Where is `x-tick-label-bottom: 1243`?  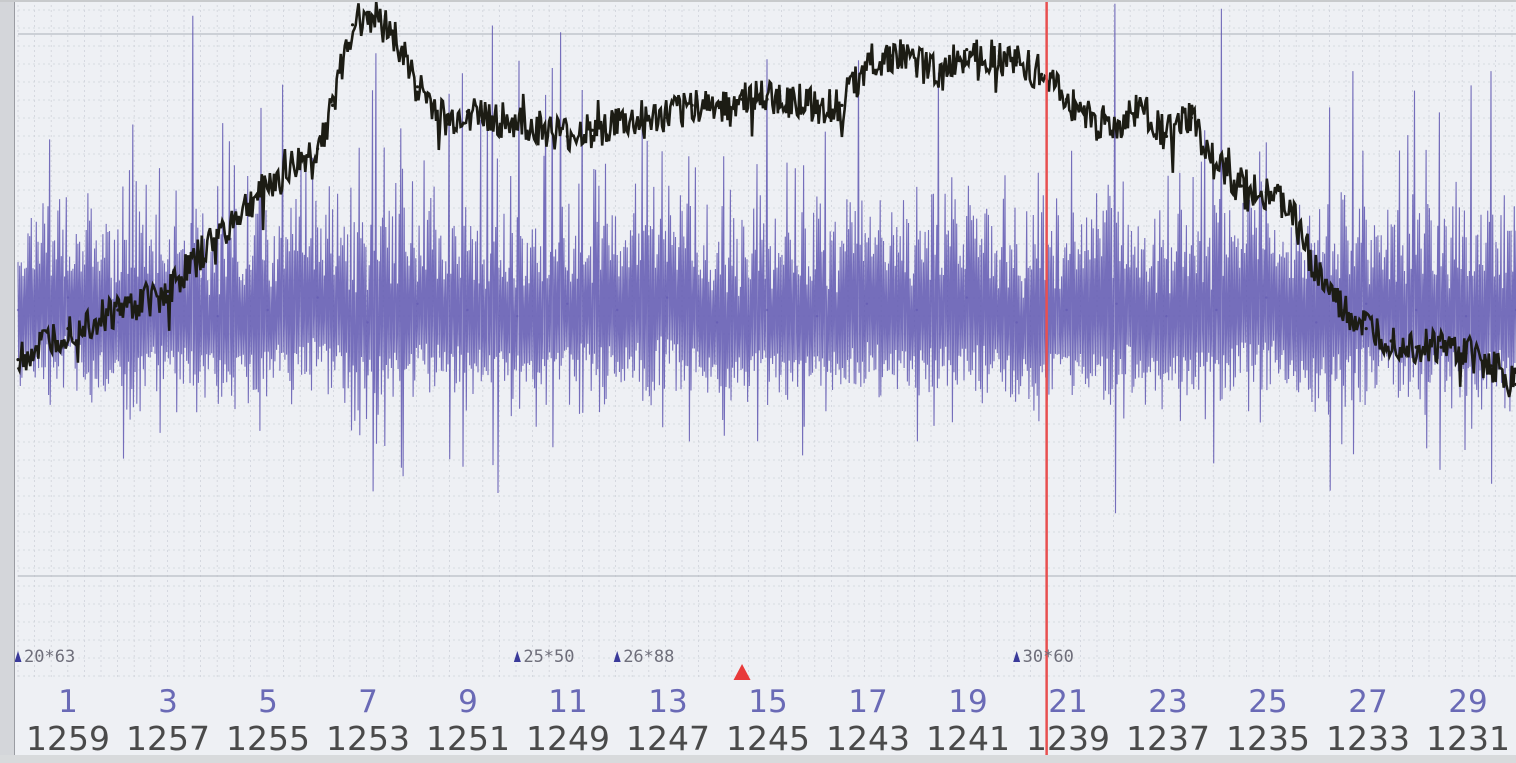 x-tick-label-bottom: 1243 is located at coordinates (868, 738).